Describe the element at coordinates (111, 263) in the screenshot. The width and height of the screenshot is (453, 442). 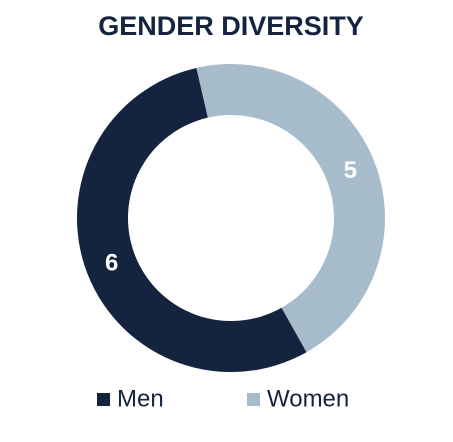
I see `data-label: 6` at that location.